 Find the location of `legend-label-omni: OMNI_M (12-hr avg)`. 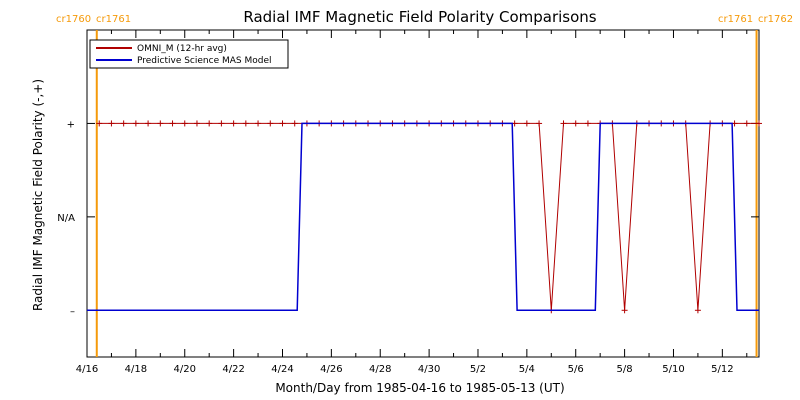

legend-label-omni: OMNI_M (12-hr avg) is located at coordinates (182, 49).